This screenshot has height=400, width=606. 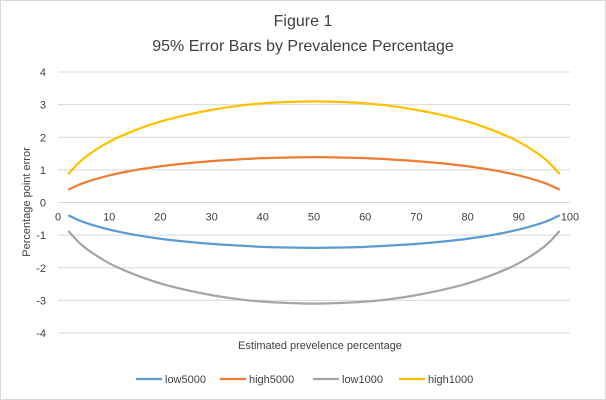 I want to click on x-tick-label: 90, so click(x=519, y=218).